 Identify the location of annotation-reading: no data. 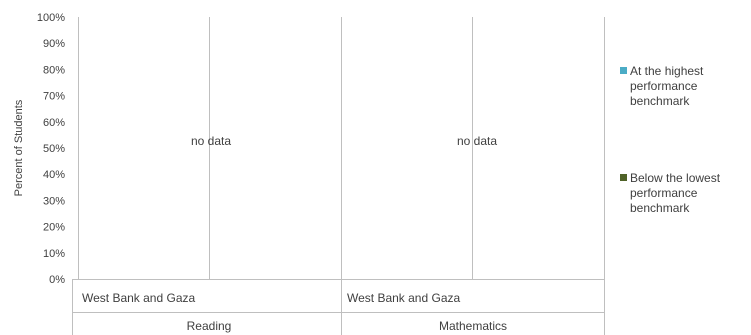
(211, 141).